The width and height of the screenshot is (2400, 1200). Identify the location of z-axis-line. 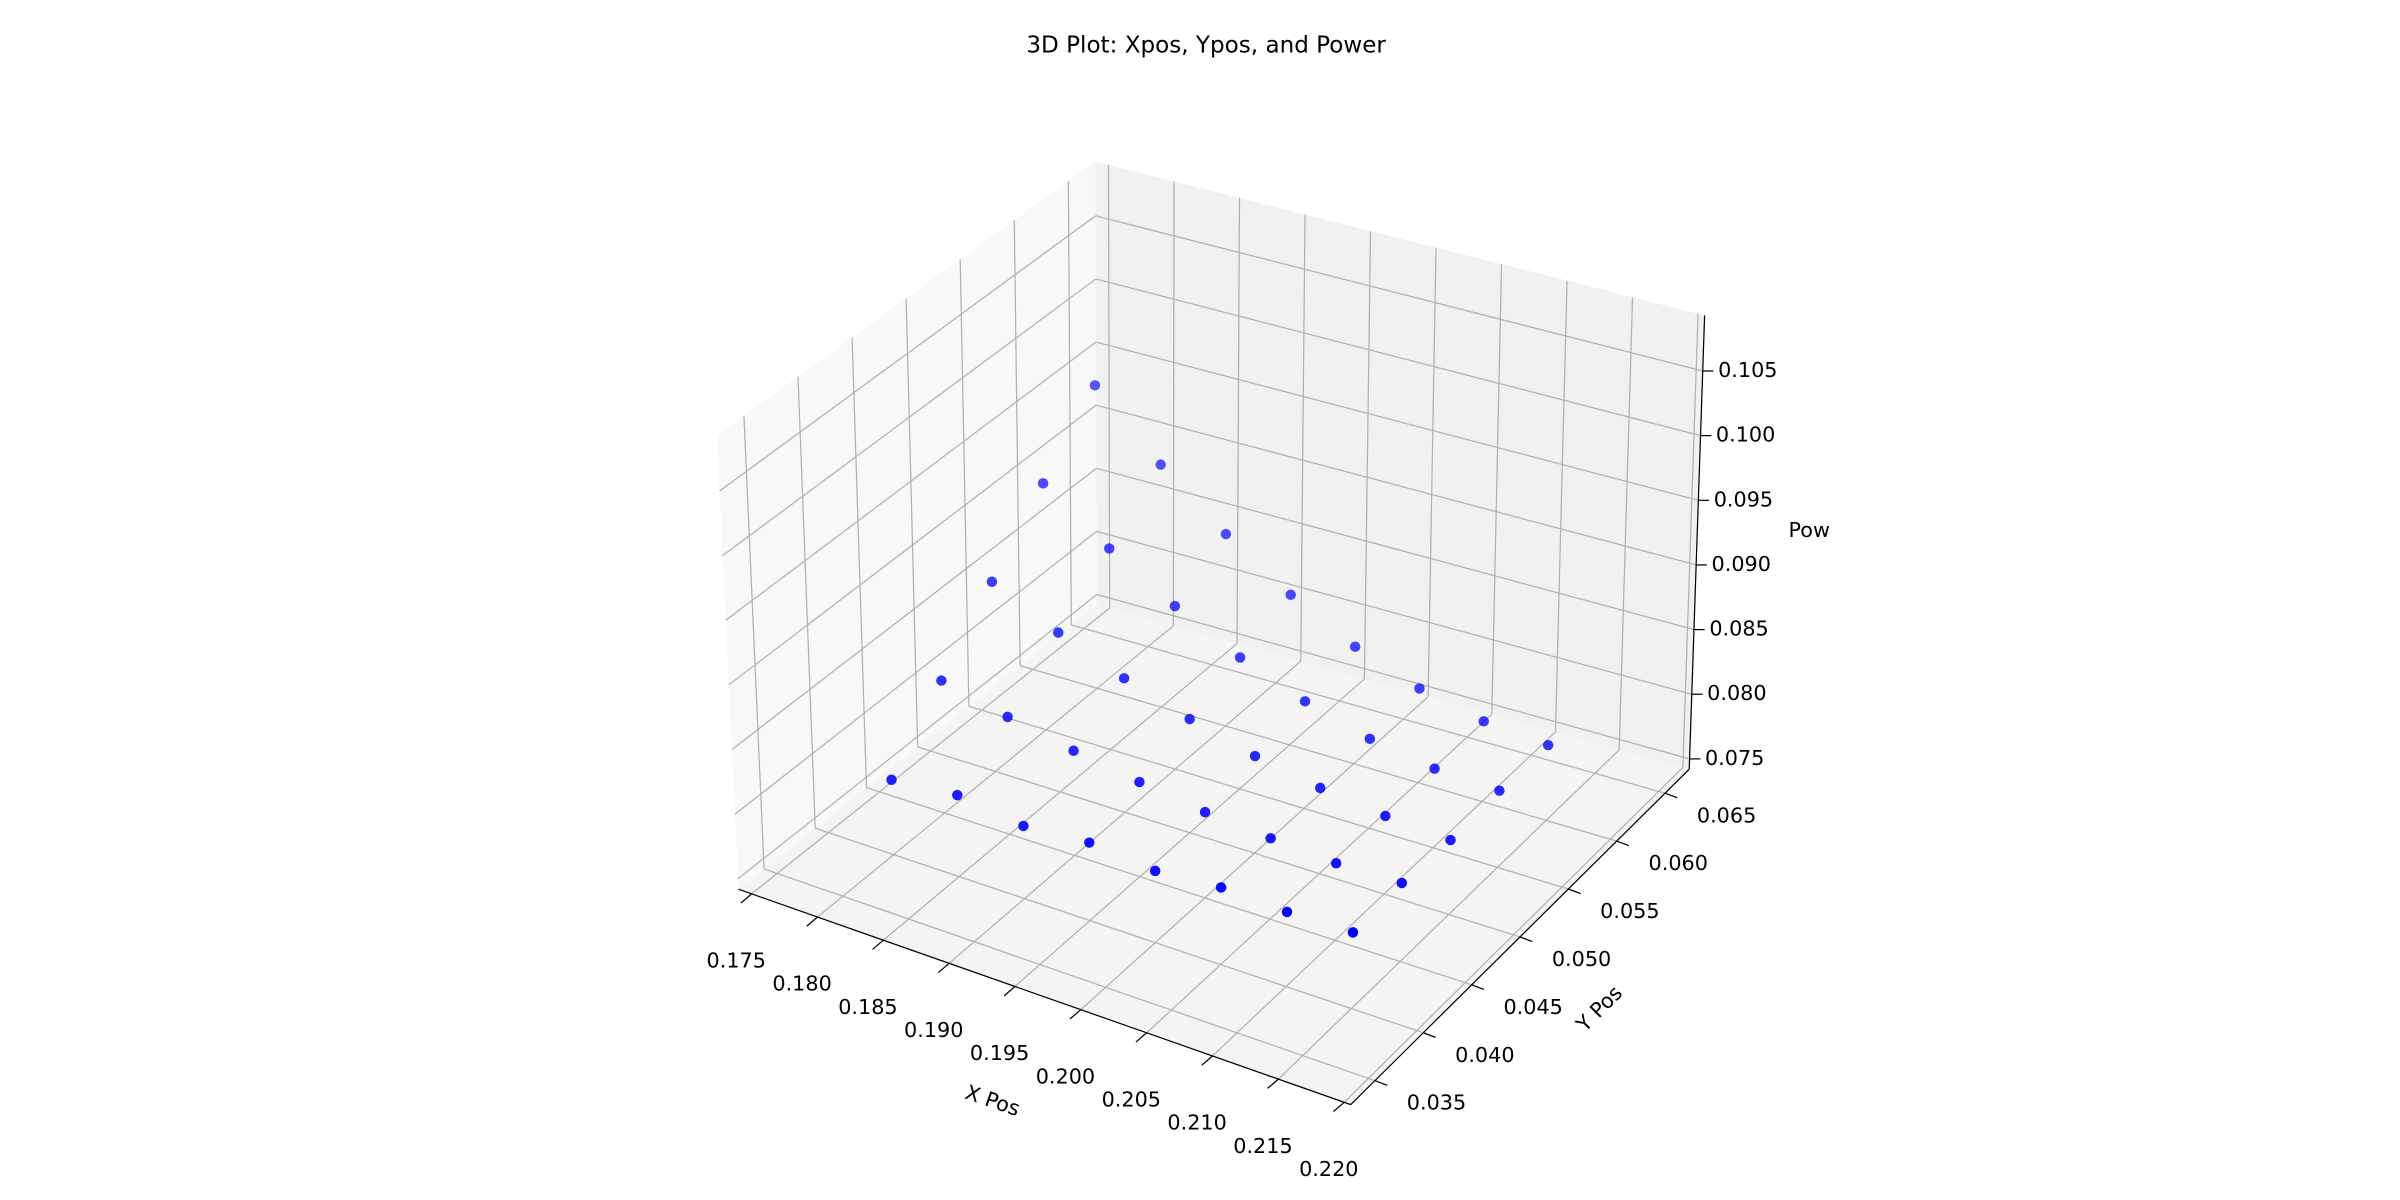
(1697, 542).